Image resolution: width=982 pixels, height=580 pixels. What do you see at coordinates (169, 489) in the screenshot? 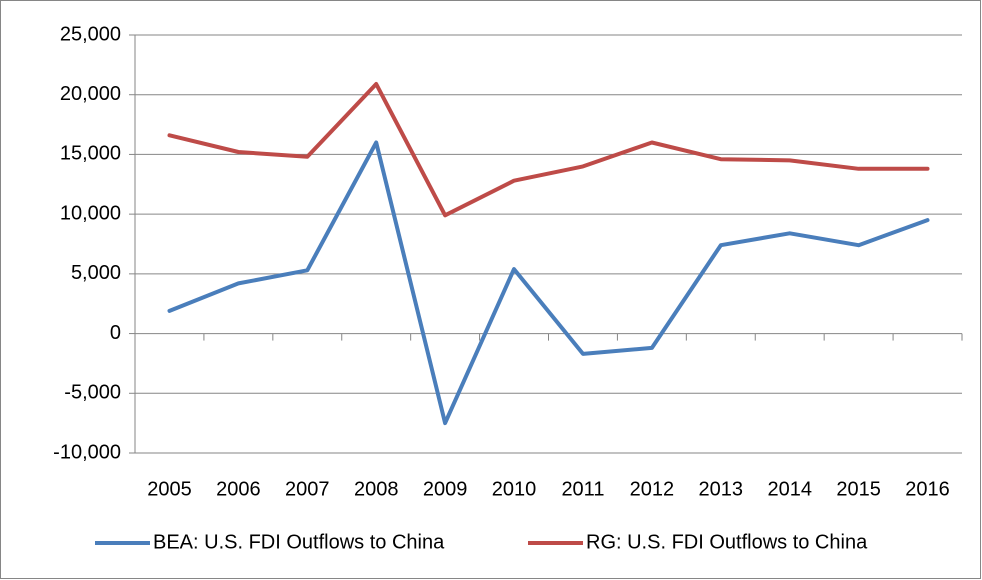
I see `x-tick-label: 2005` at bounding box center [169, 489].